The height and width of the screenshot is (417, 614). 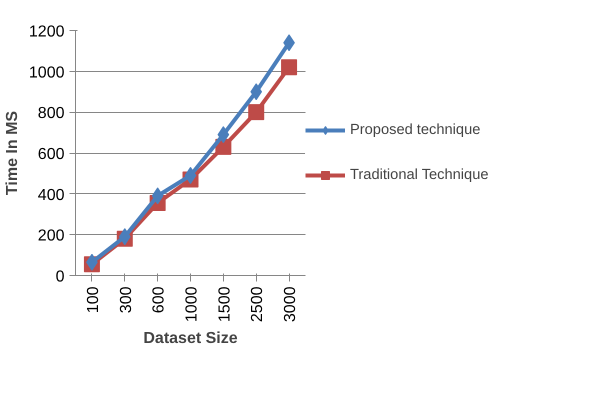 I want to click on y-tick-label: 0, so click(x=60, y=277).